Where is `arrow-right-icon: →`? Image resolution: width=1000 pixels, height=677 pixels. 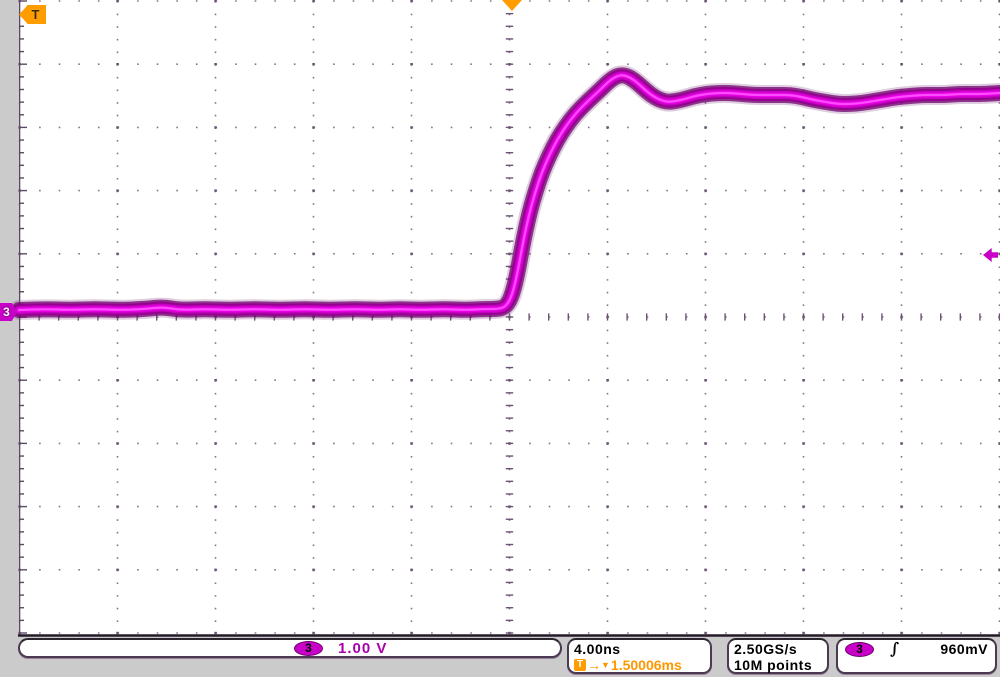
arrow-right-icon: → is located at coordinates (594, 665).